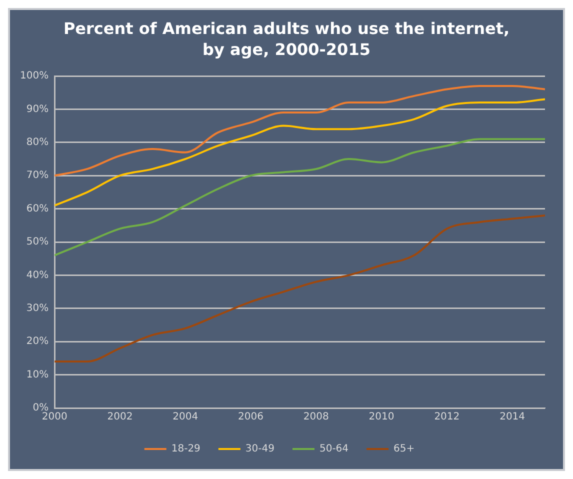 The width and height of the screenshot is (573, 479). Describe the element at coordinates (37, 308) in the screenshot. I see `y-tick-label: 30%` at that location.